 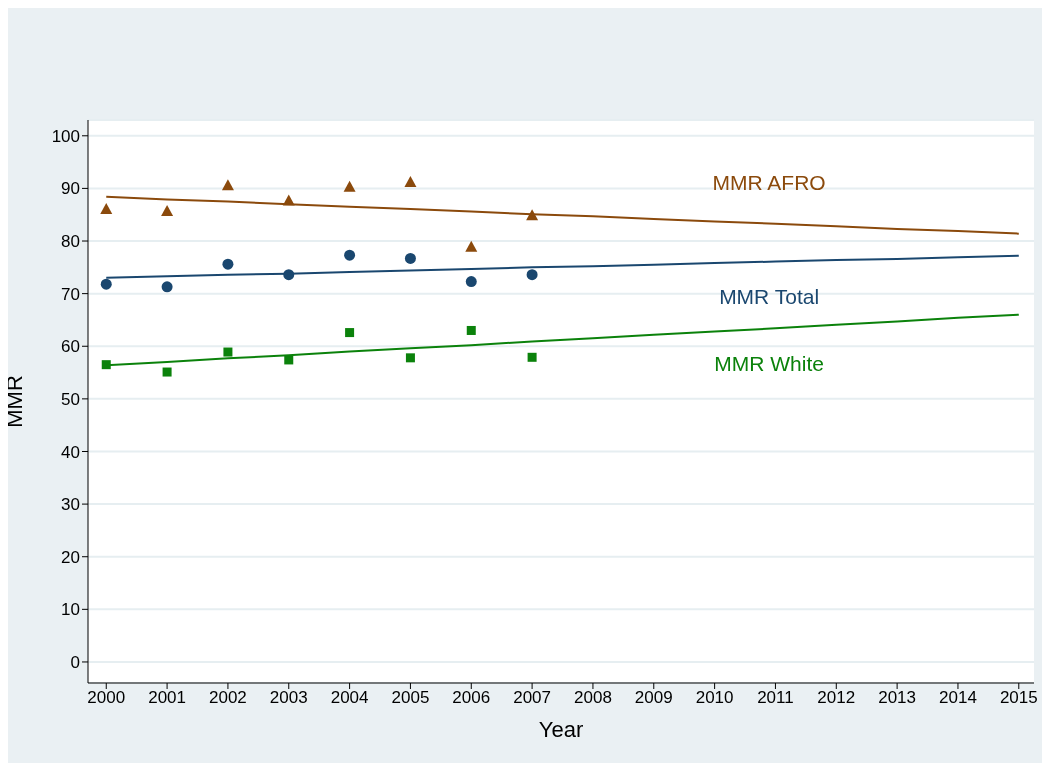 I want to click on y-tick-label: 80, so click(x=70, y=242).